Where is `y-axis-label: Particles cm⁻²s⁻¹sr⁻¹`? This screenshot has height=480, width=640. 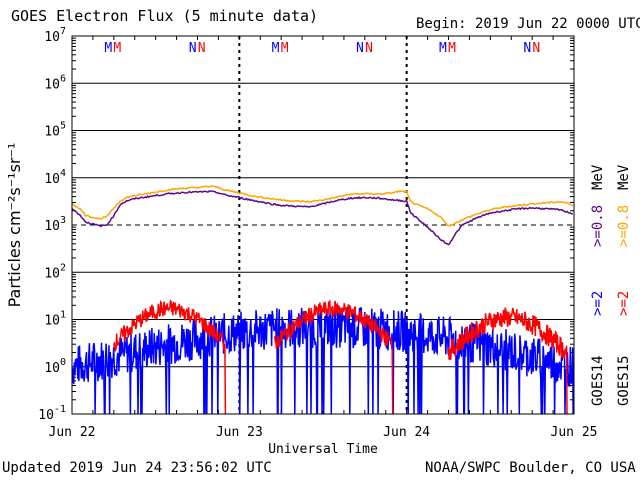
y-axis-label: Particles cm⁻²s⁻¹sr⁻¹ is located at coordinates (14, 225).